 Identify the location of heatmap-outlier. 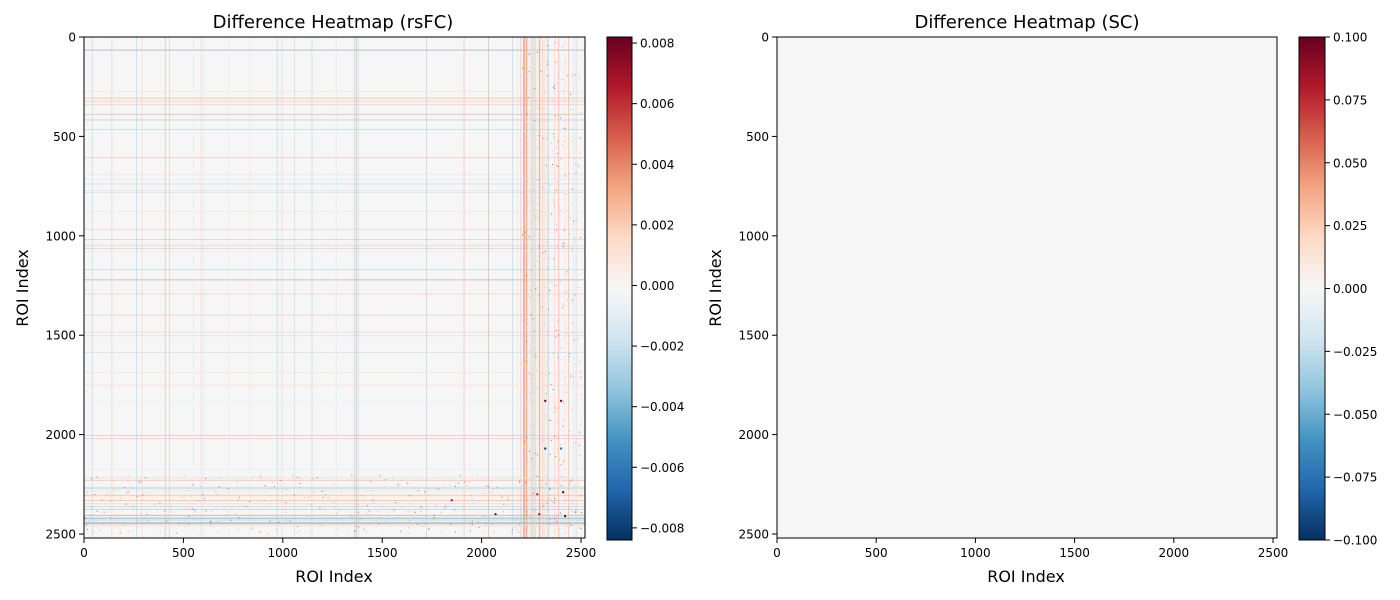
(537, 494).